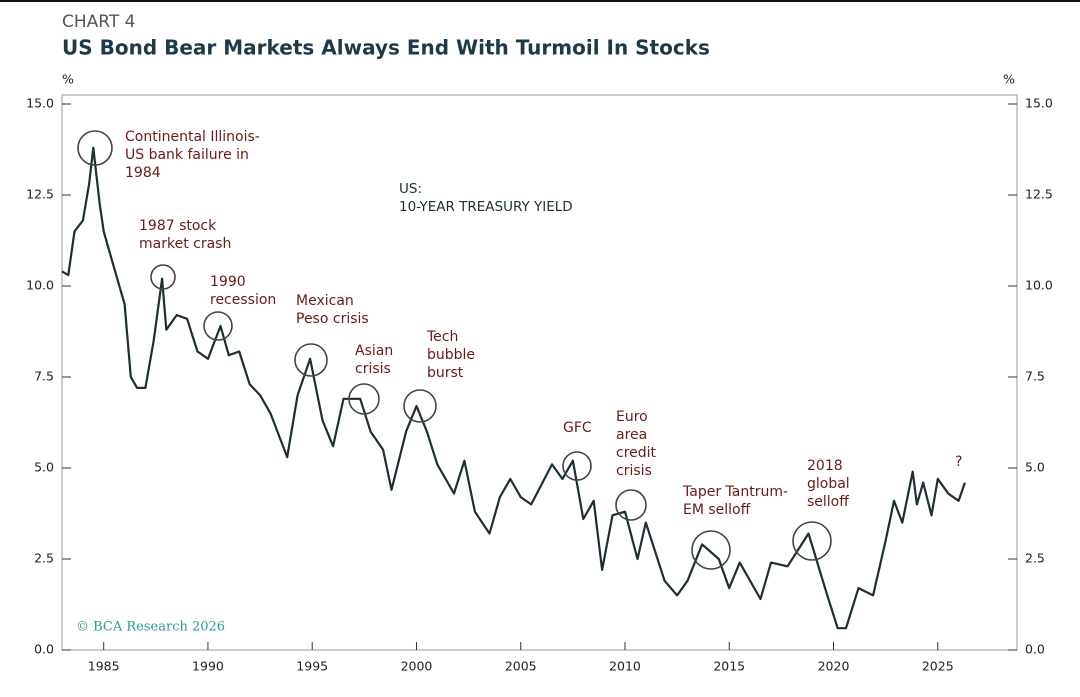 This screenshot has height=697, width=1080. I want to click on annotation: Euro, so click(632, 417).